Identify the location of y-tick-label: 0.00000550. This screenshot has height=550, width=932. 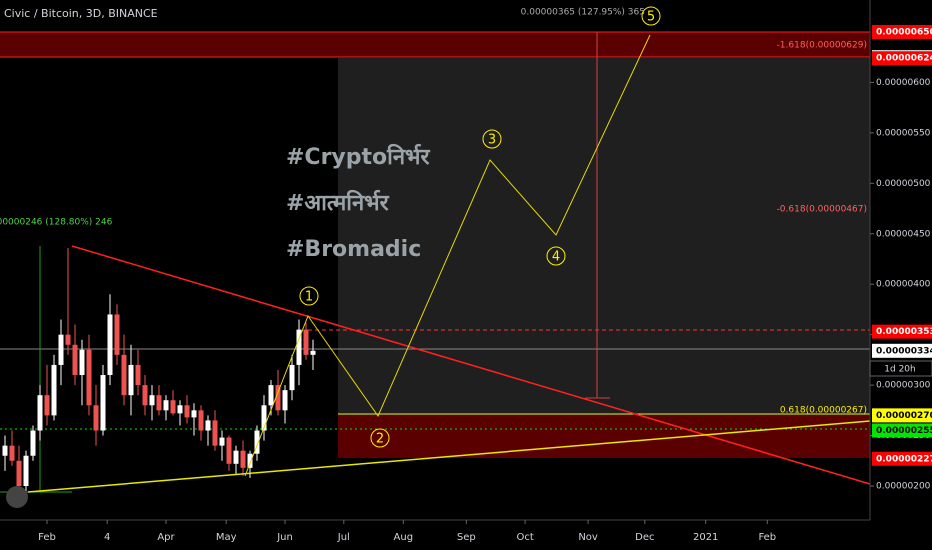
(903, 133).